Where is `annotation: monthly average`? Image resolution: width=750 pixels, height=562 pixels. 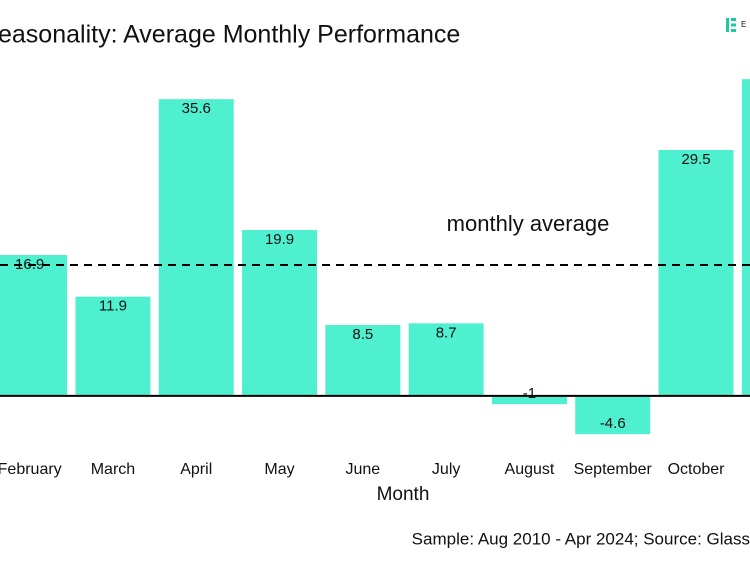 annotation: monthly average is located at coordinates (528, 223).